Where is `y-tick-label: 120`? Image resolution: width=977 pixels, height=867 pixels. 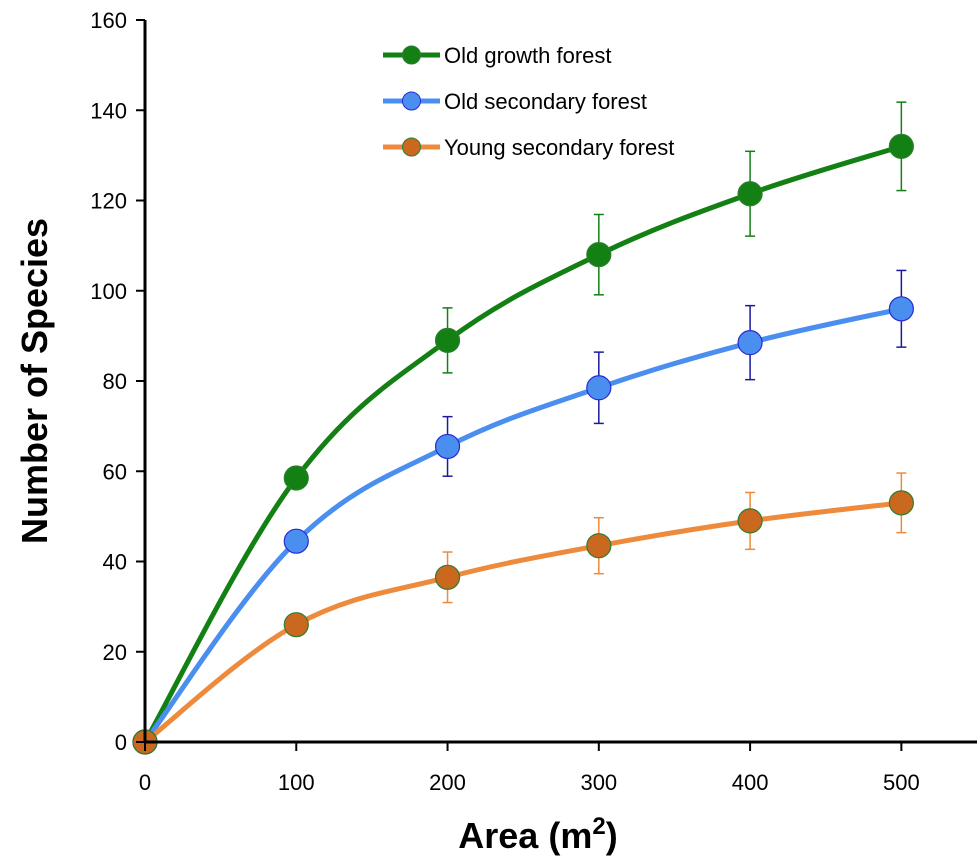 y-tick-label: 120 is located at coordinates (108, 201).